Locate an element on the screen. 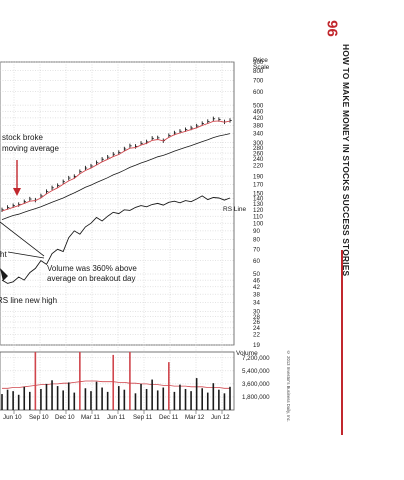 The image size is (404, 480). volume-tick-label: 3,600,000 is located at coordinates (256, 384).